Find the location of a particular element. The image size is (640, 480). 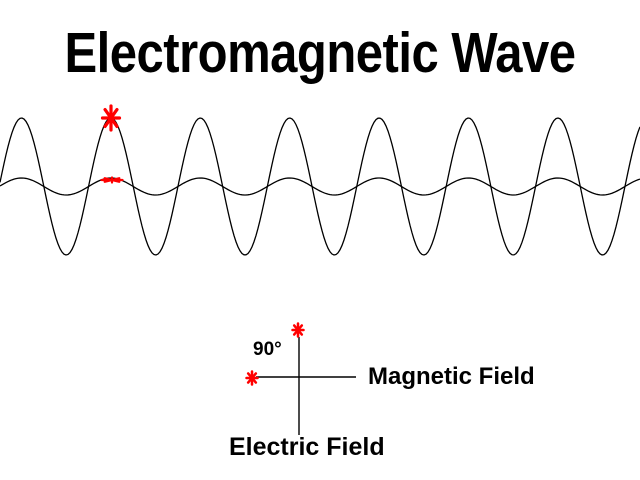

magnetic-field-wave is located at coordinates (320, 186).